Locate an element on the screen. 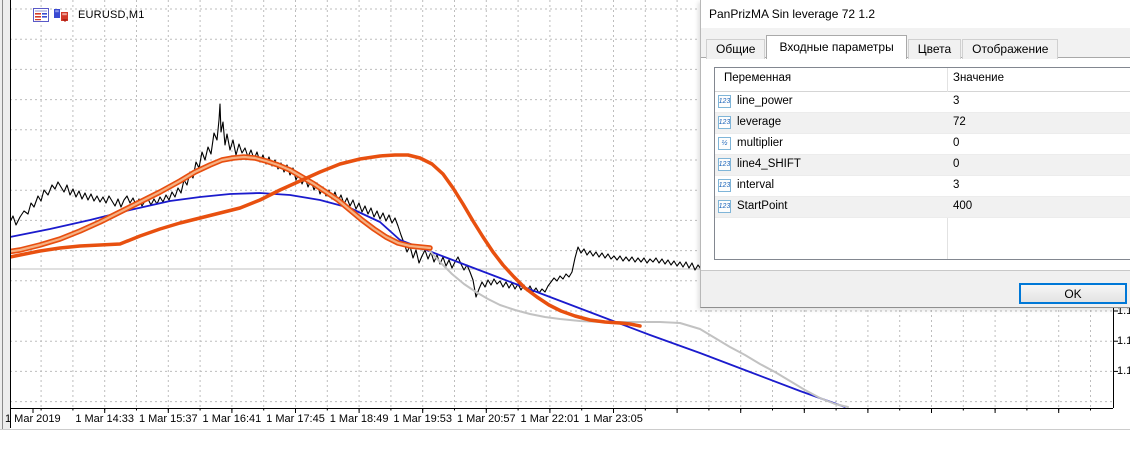 This screenshot has width=1130, height=460. y-axis-scale: 1.13510 1.13420 1.13330 is located at coordinates (1123, 204).